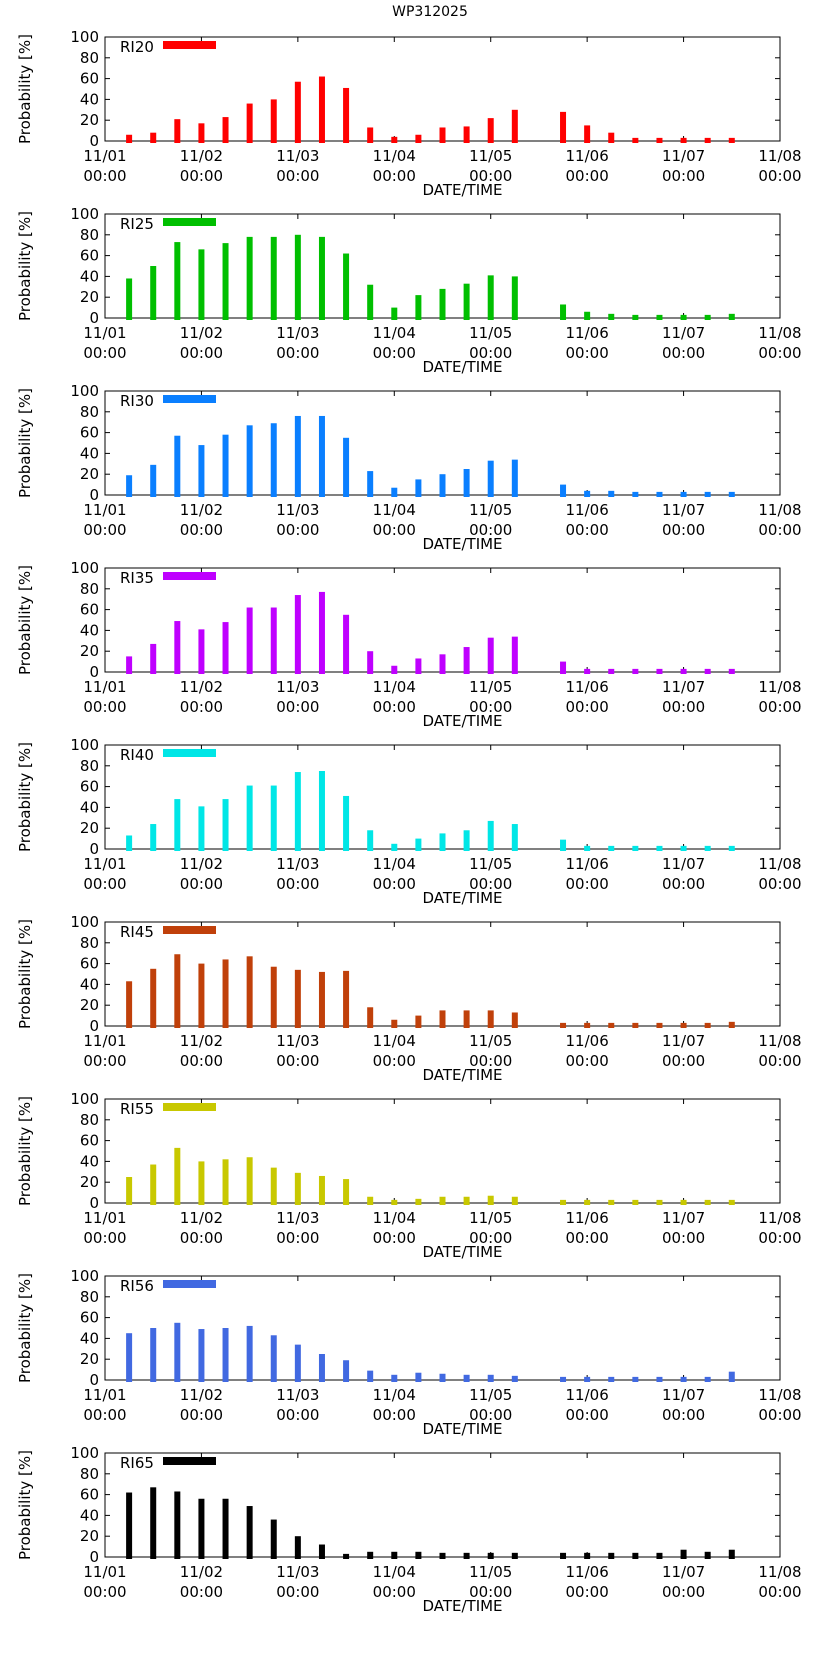 The height and width of the screenshot is (1653, 823). What do you see at coordinates (89, 1318) in the screenshot?
I see `y-tick-label: 60` at bounding box center [89, 1318].